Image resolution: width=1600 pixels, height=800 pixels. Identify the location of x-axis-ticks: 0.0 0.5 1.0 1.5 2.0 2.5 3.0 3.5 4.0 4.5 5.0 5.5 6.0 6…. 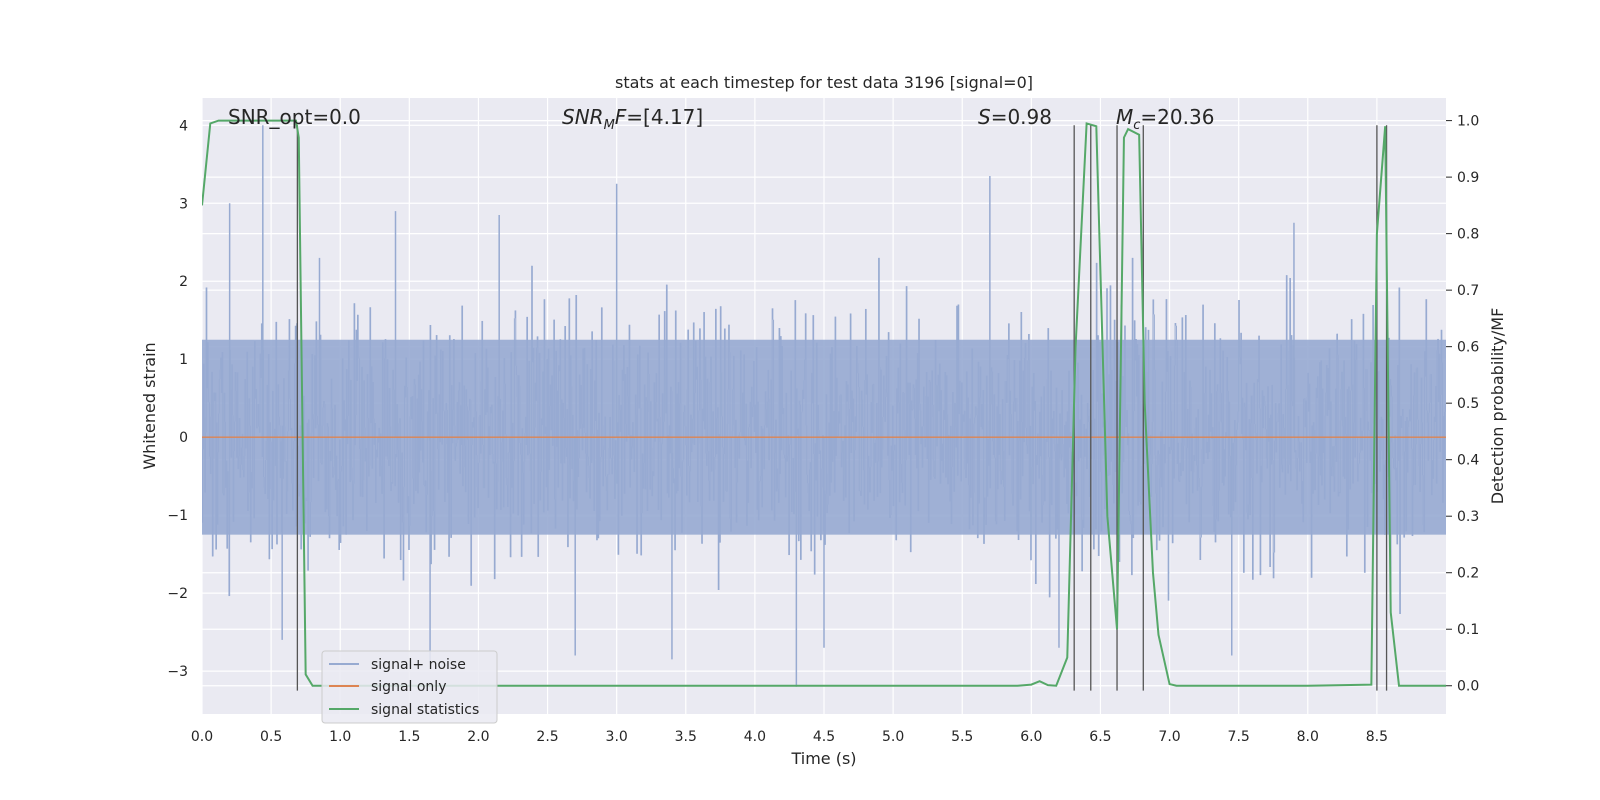
(789, 737).